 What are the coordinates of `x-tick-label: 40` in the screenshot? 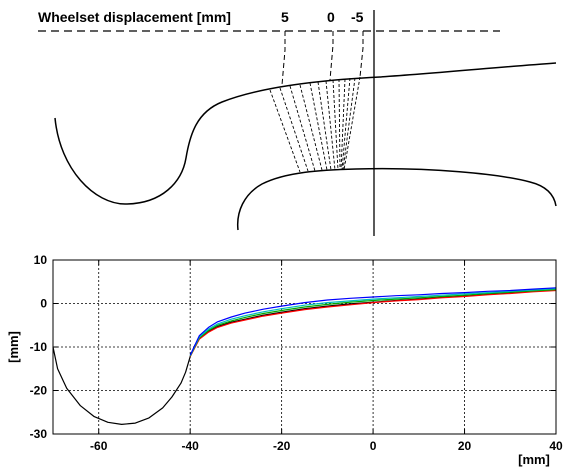 It's located at (556, 446).